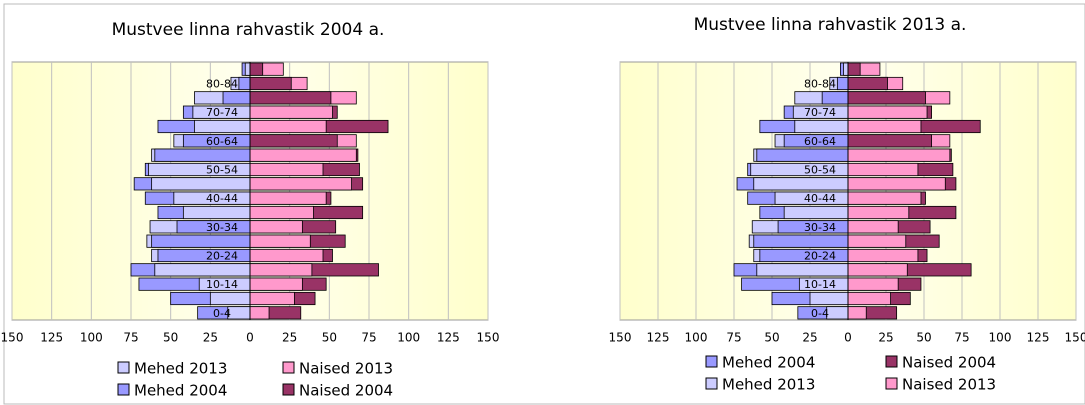  What do you see at coordinates (820, 227) in the screenshot?
I see `y-tick-label: 30-34` at bounding box center [820, 227].